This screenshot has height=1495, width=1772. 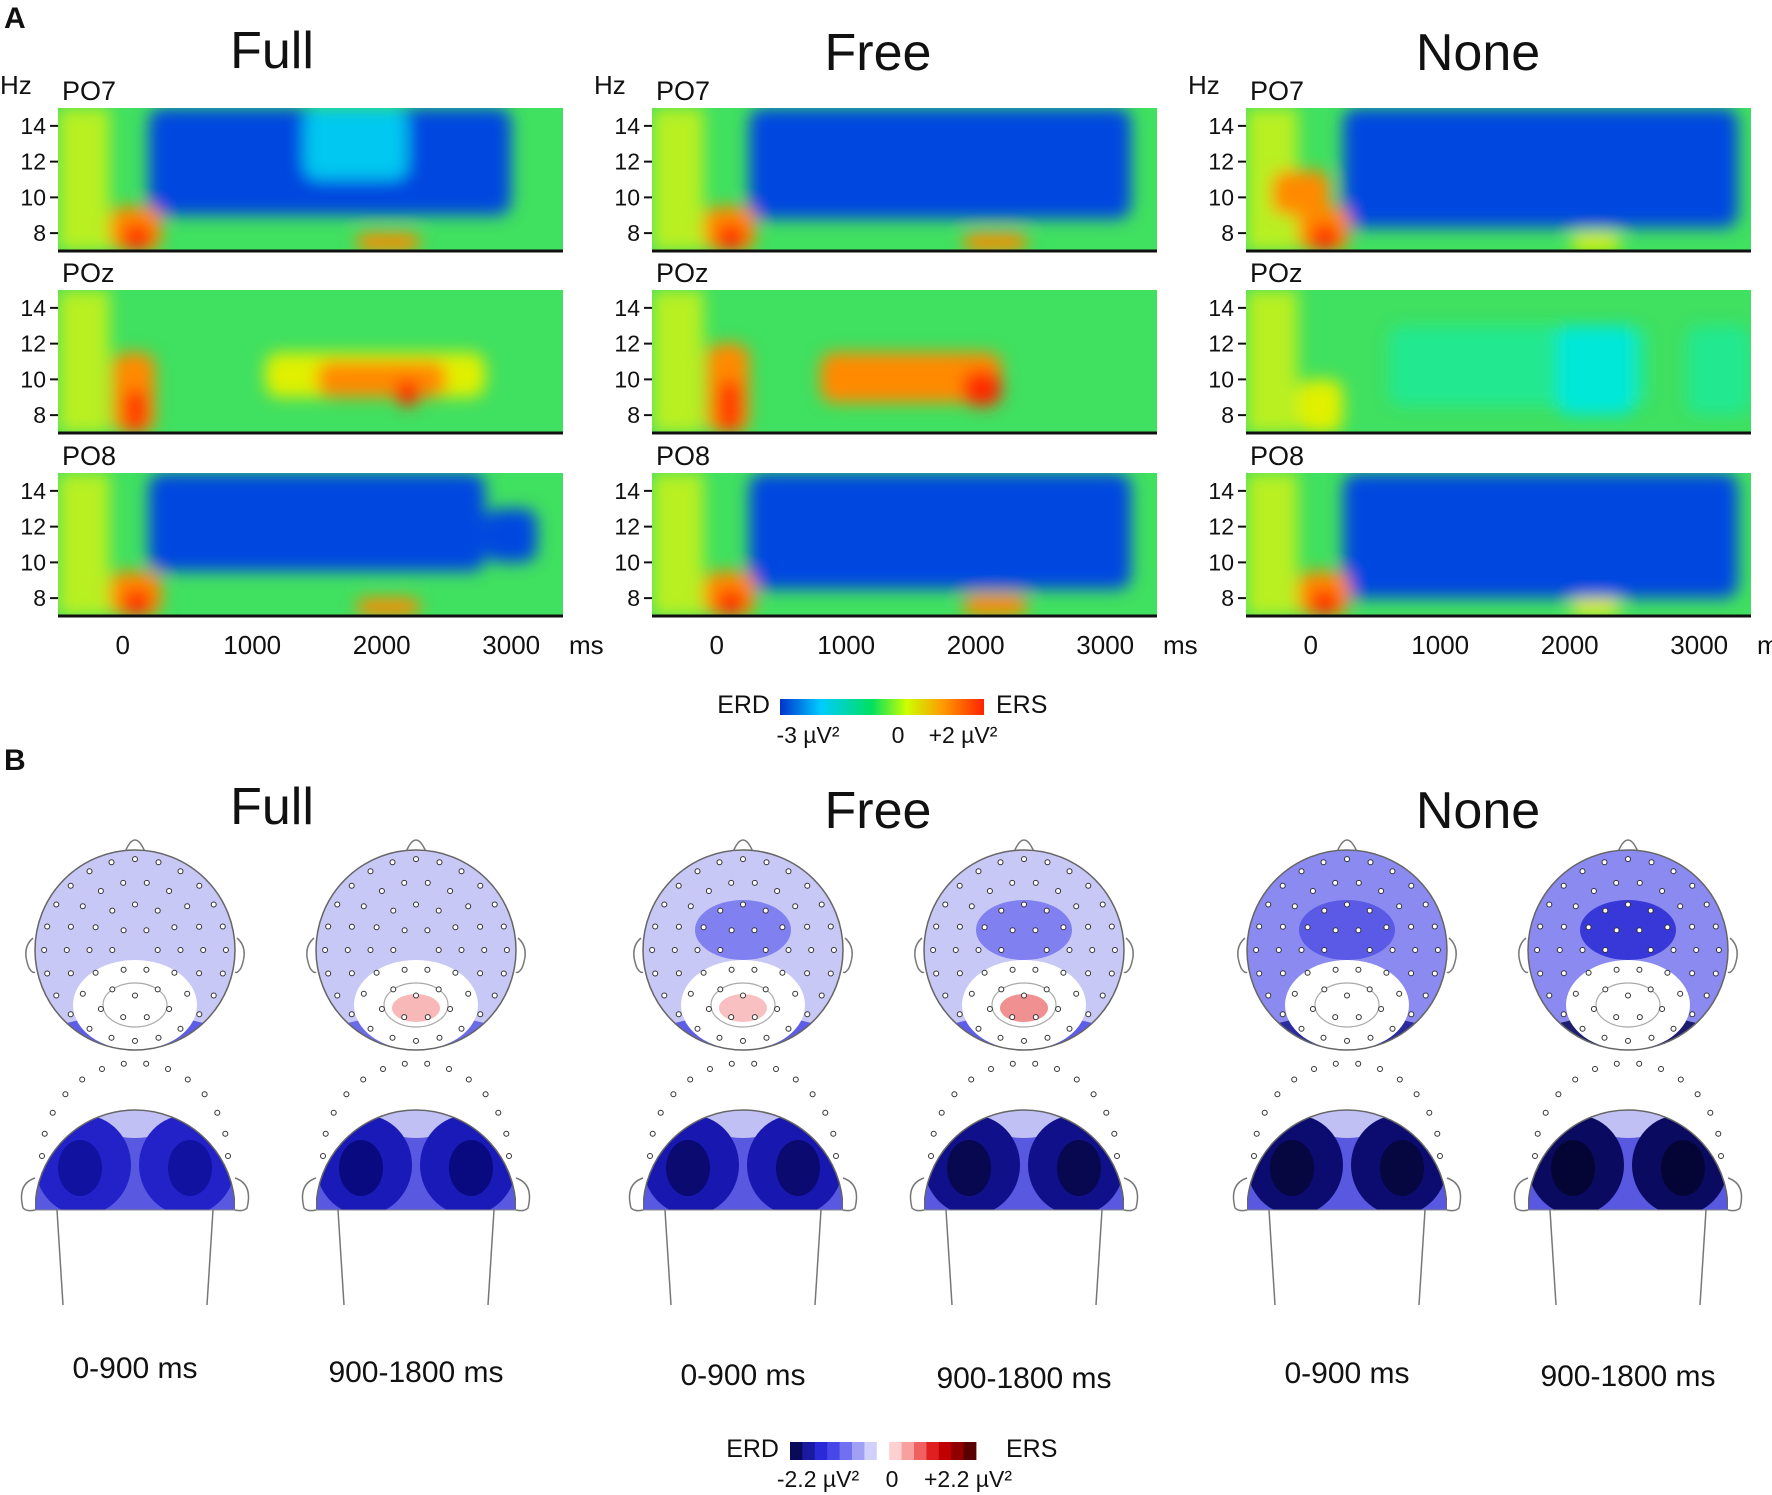 What do you see at coordinates (415, 1372) in the screenshot?
I see `window-label-full-2: 900-1800 ms` at bounding box center [415, 1372].